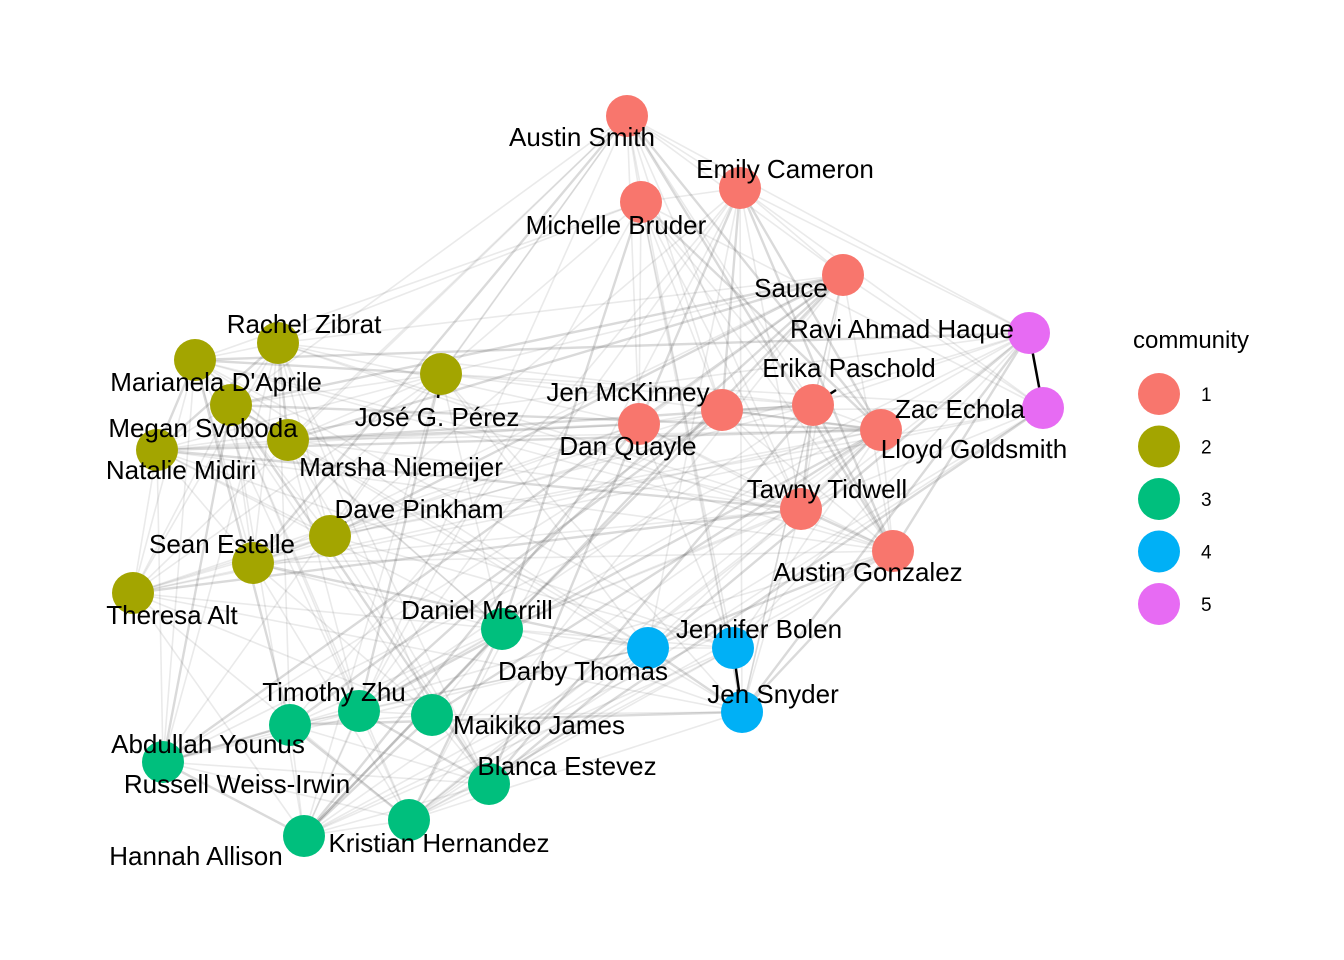 The height and width of the screenshot is (960, 1344). Describe the element at coordinates (1206, 395) in the screenshot. I see `legend-label-1: 1` at that location.